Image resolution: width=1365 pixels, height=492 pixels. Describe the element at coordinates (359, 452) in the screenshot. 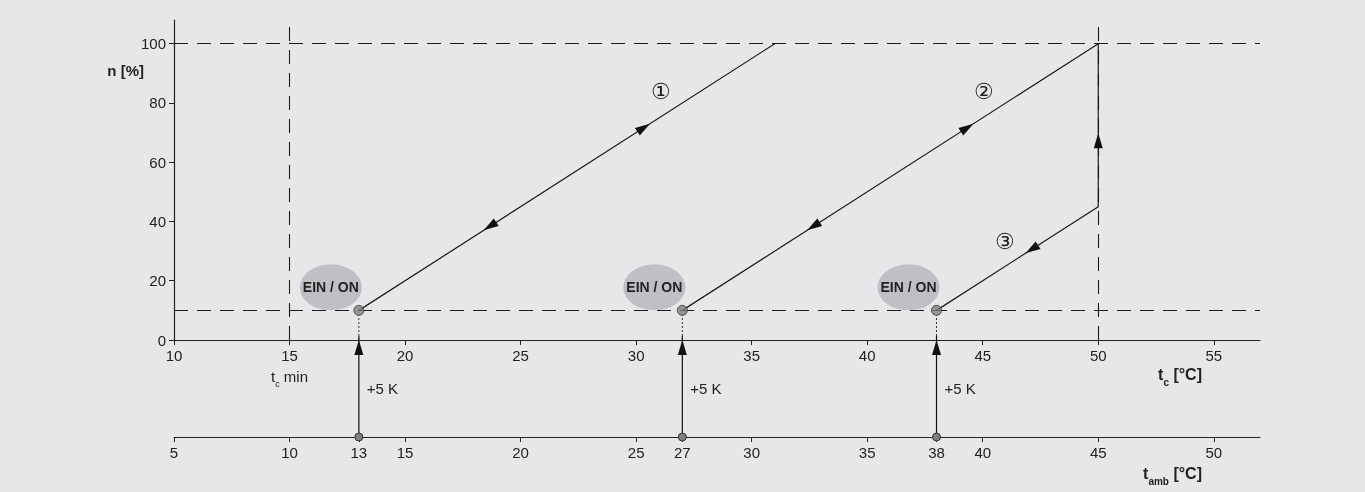

I see `x2-tick-label: 13` at that location.